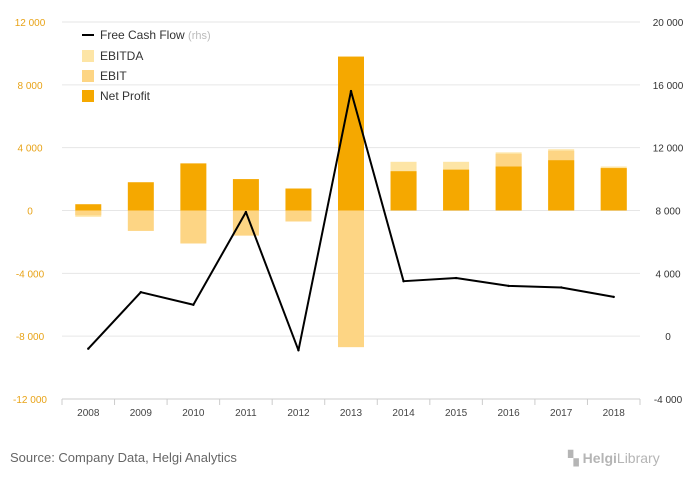  I want to click on x-tick-label-2014: 2014, so click(403, 413).